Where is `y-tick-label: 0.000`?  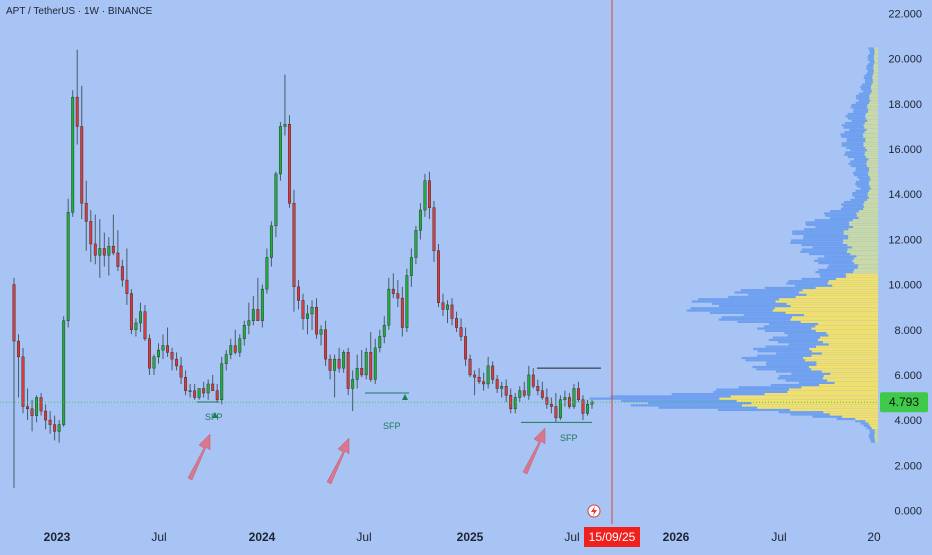
y-tick-label: 0.000 is located at coordinates (908, 511).